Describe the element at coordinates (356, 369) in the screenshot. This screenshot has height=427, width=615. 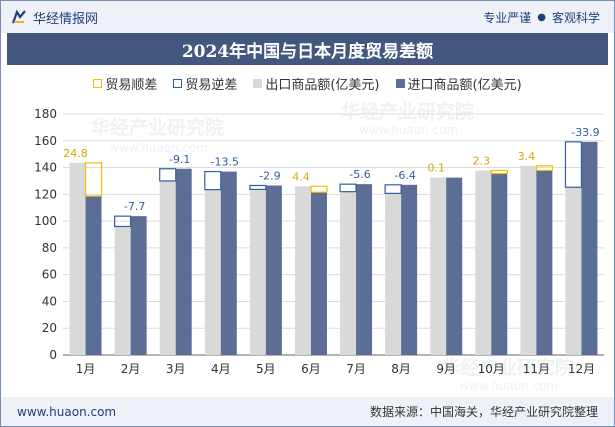
I see `x-tick-label: 7月` at that location.